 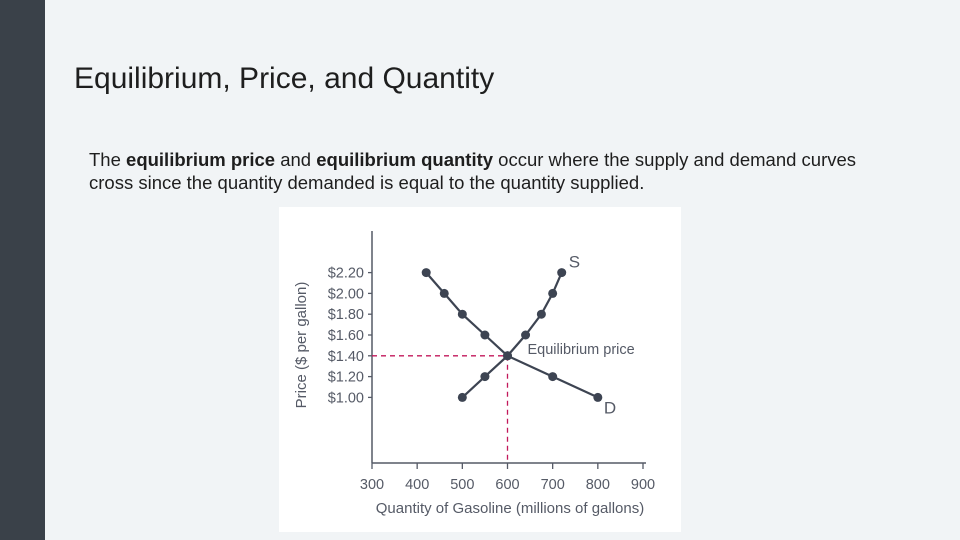 What do you see at coordinates (574, 262) in the screenshot?
I see `series-label-s: S` at bounding box center [574, 262].